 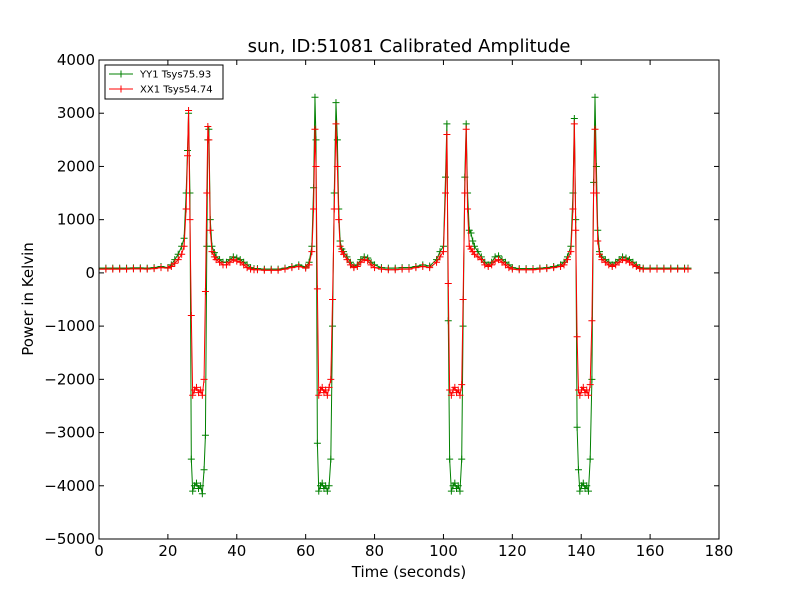 I want to click on y-tick-label: −2000, so click(x=69, y=379).